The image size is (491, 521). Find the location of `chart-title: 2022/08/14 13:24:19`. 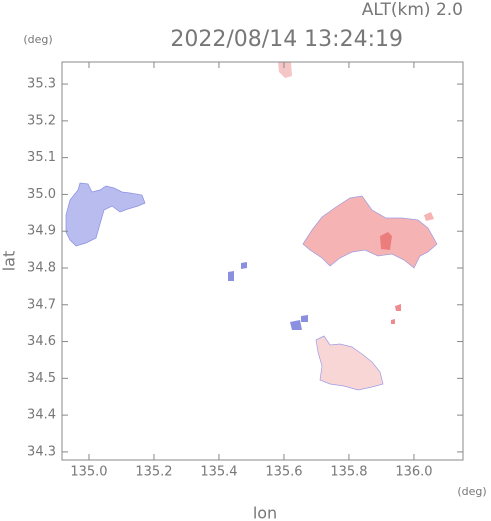

chart-title: 2022/08/14 13:24:19 is located at coordinates (286, 39).